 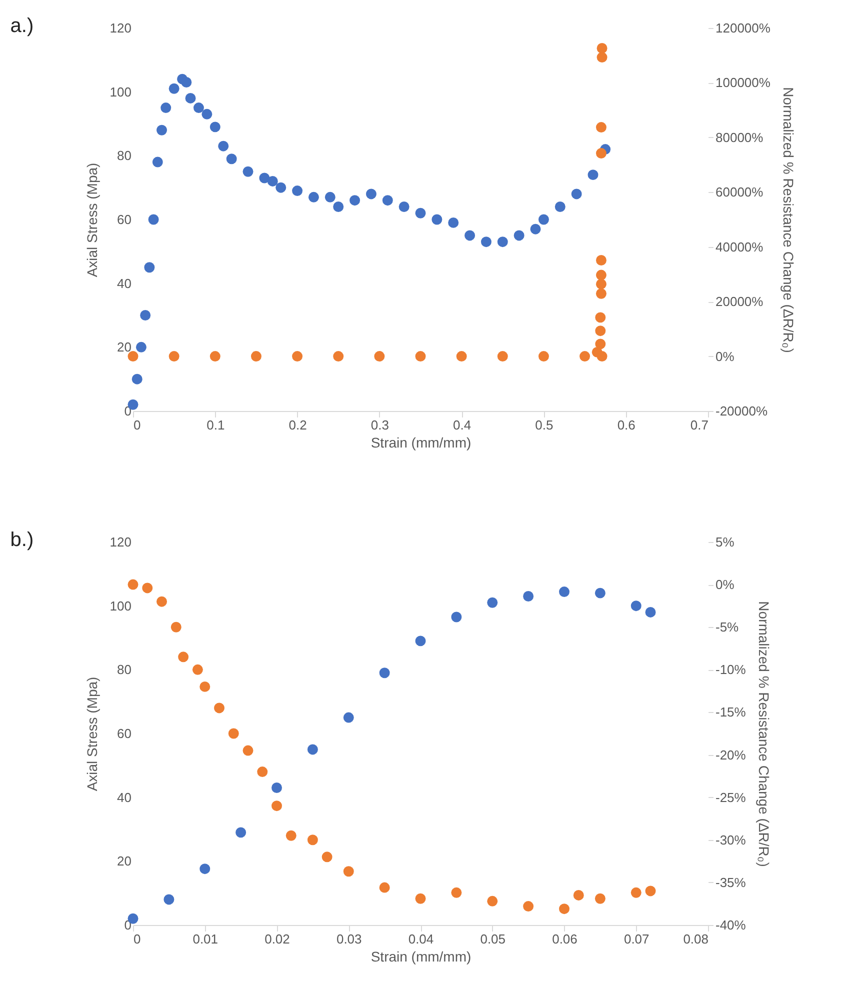 What do you see at coordinates (124, 347) in the screenshot?
I see `y-tick-label: 20` at bounding box center [124, 347].